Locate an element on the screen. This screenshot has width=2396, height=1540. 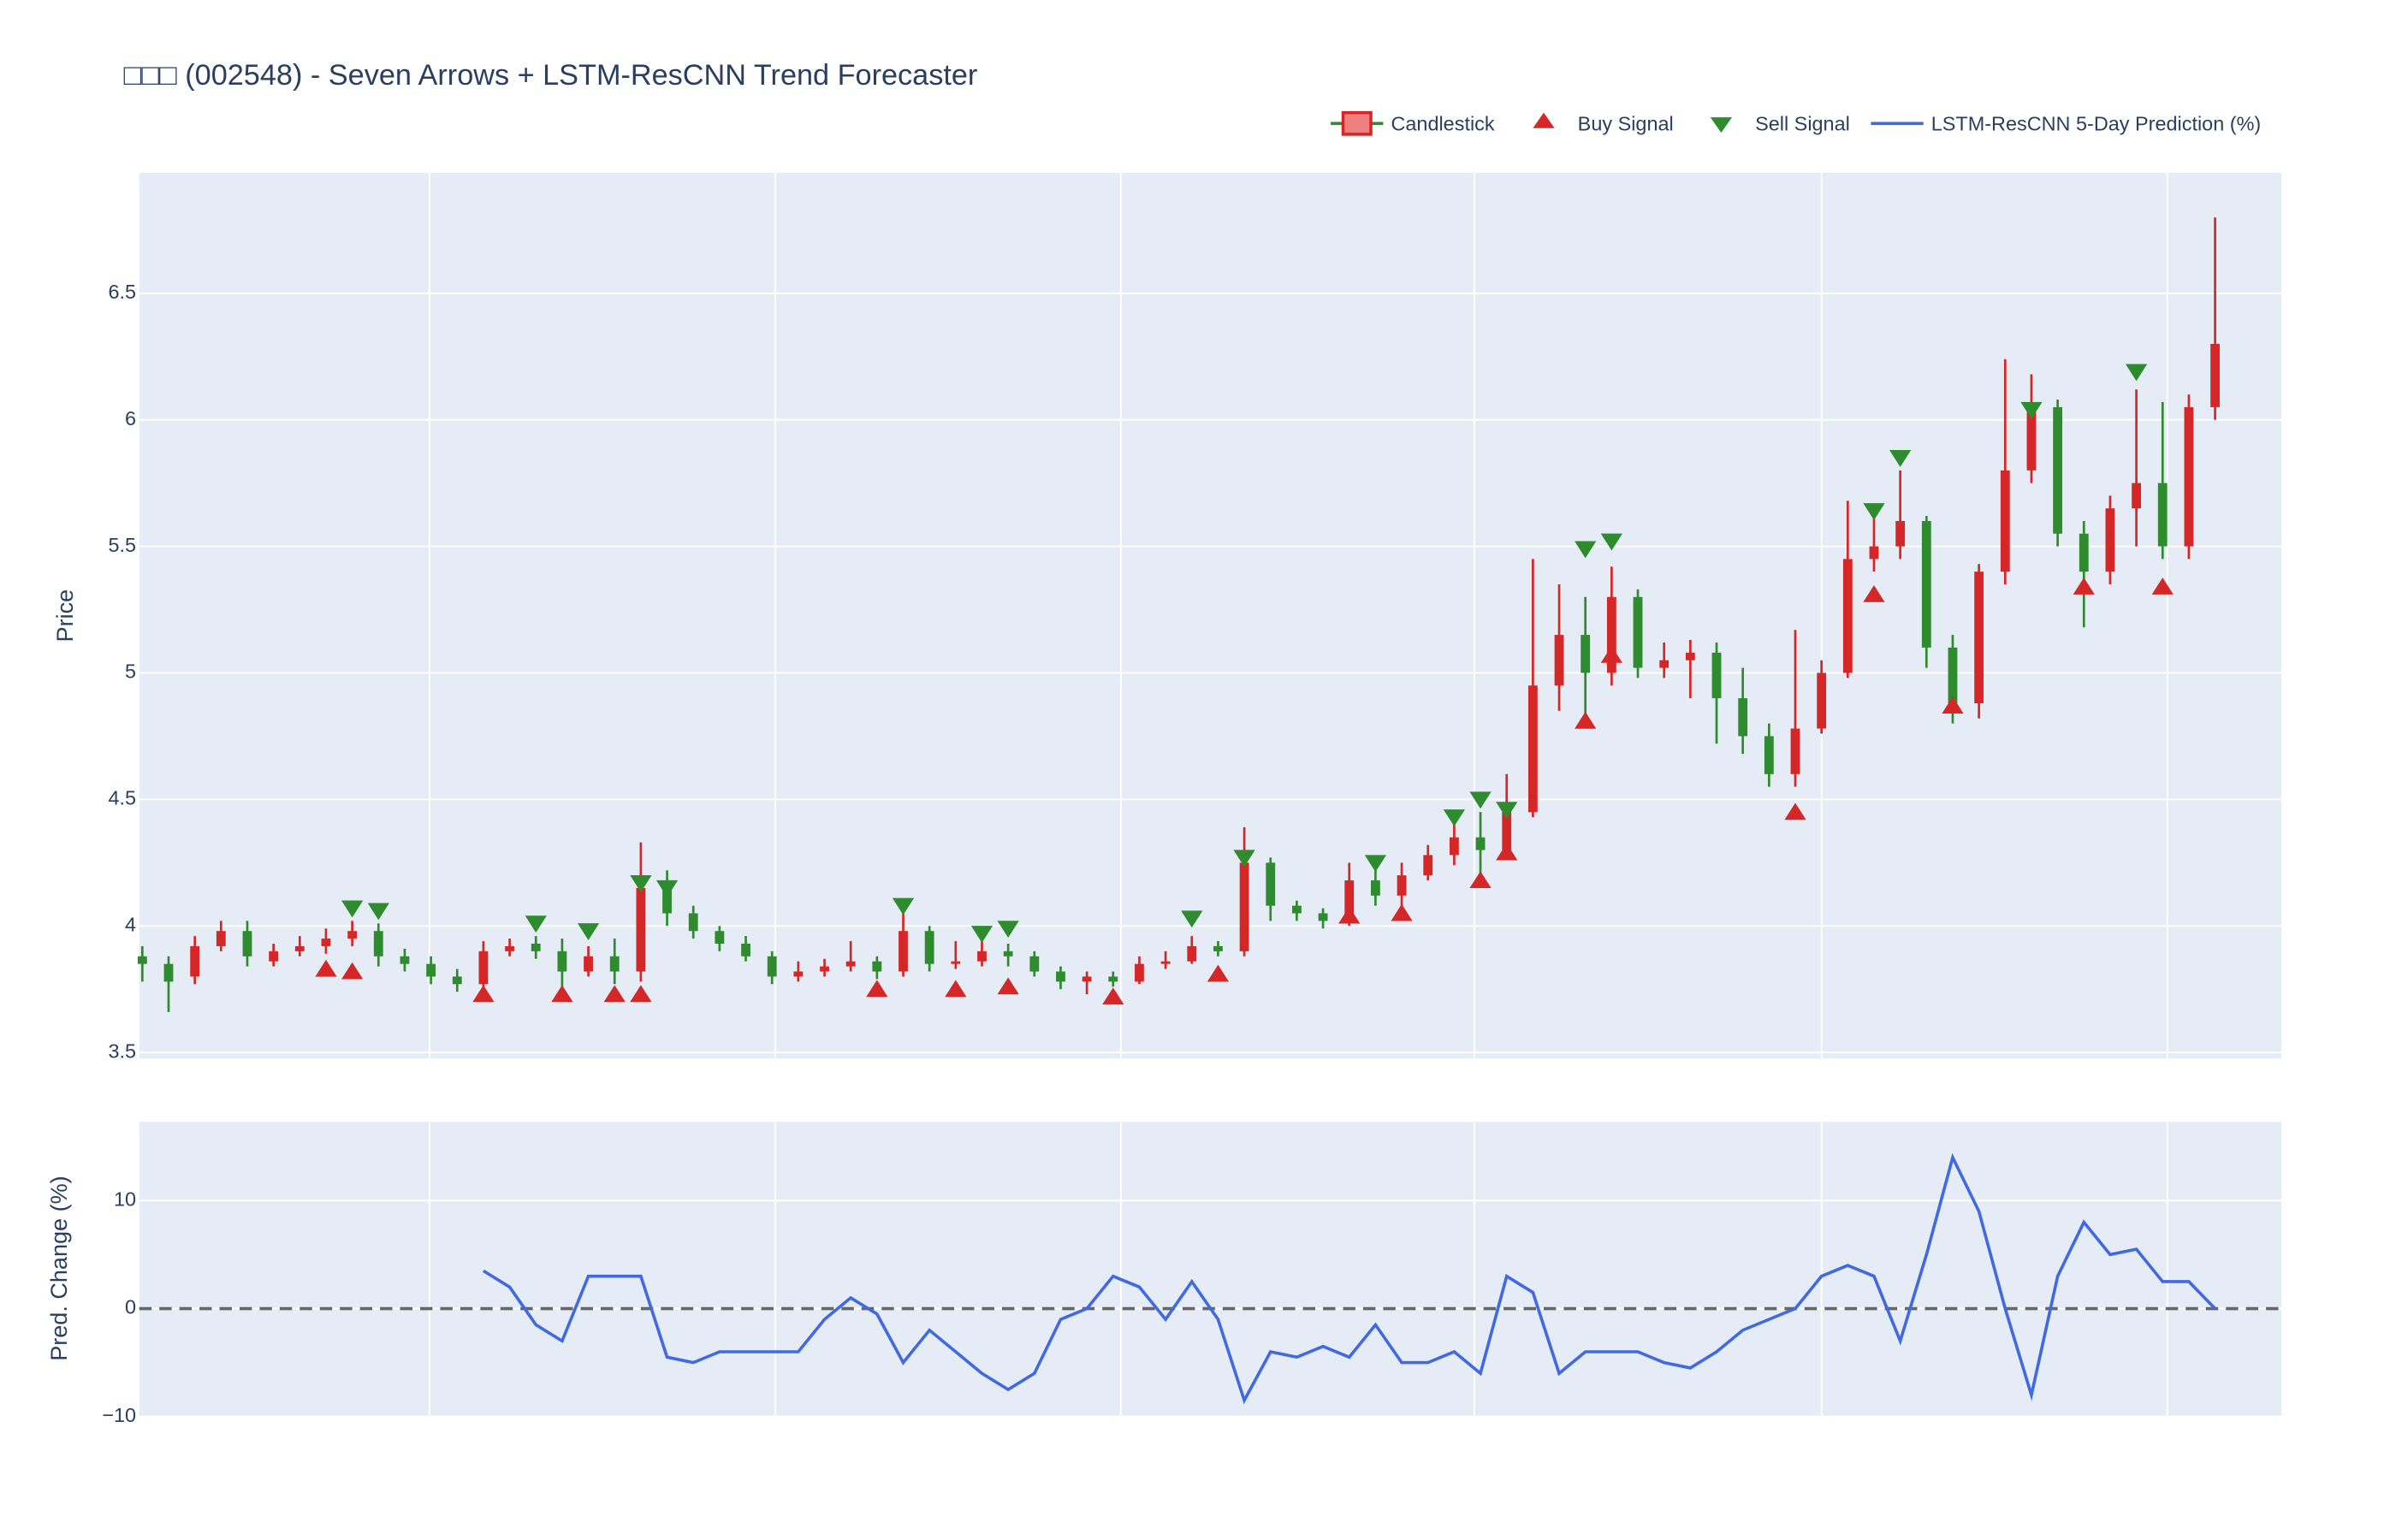
legend-label: Candlestick is located at coordinates (1442, 123).